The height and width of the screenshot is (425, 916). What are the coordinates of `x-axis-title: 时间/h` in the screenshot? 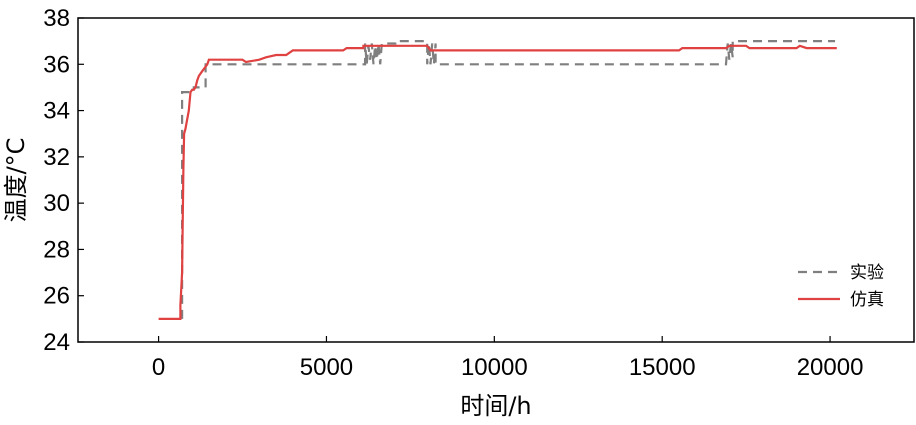 It's located at (495, 406).